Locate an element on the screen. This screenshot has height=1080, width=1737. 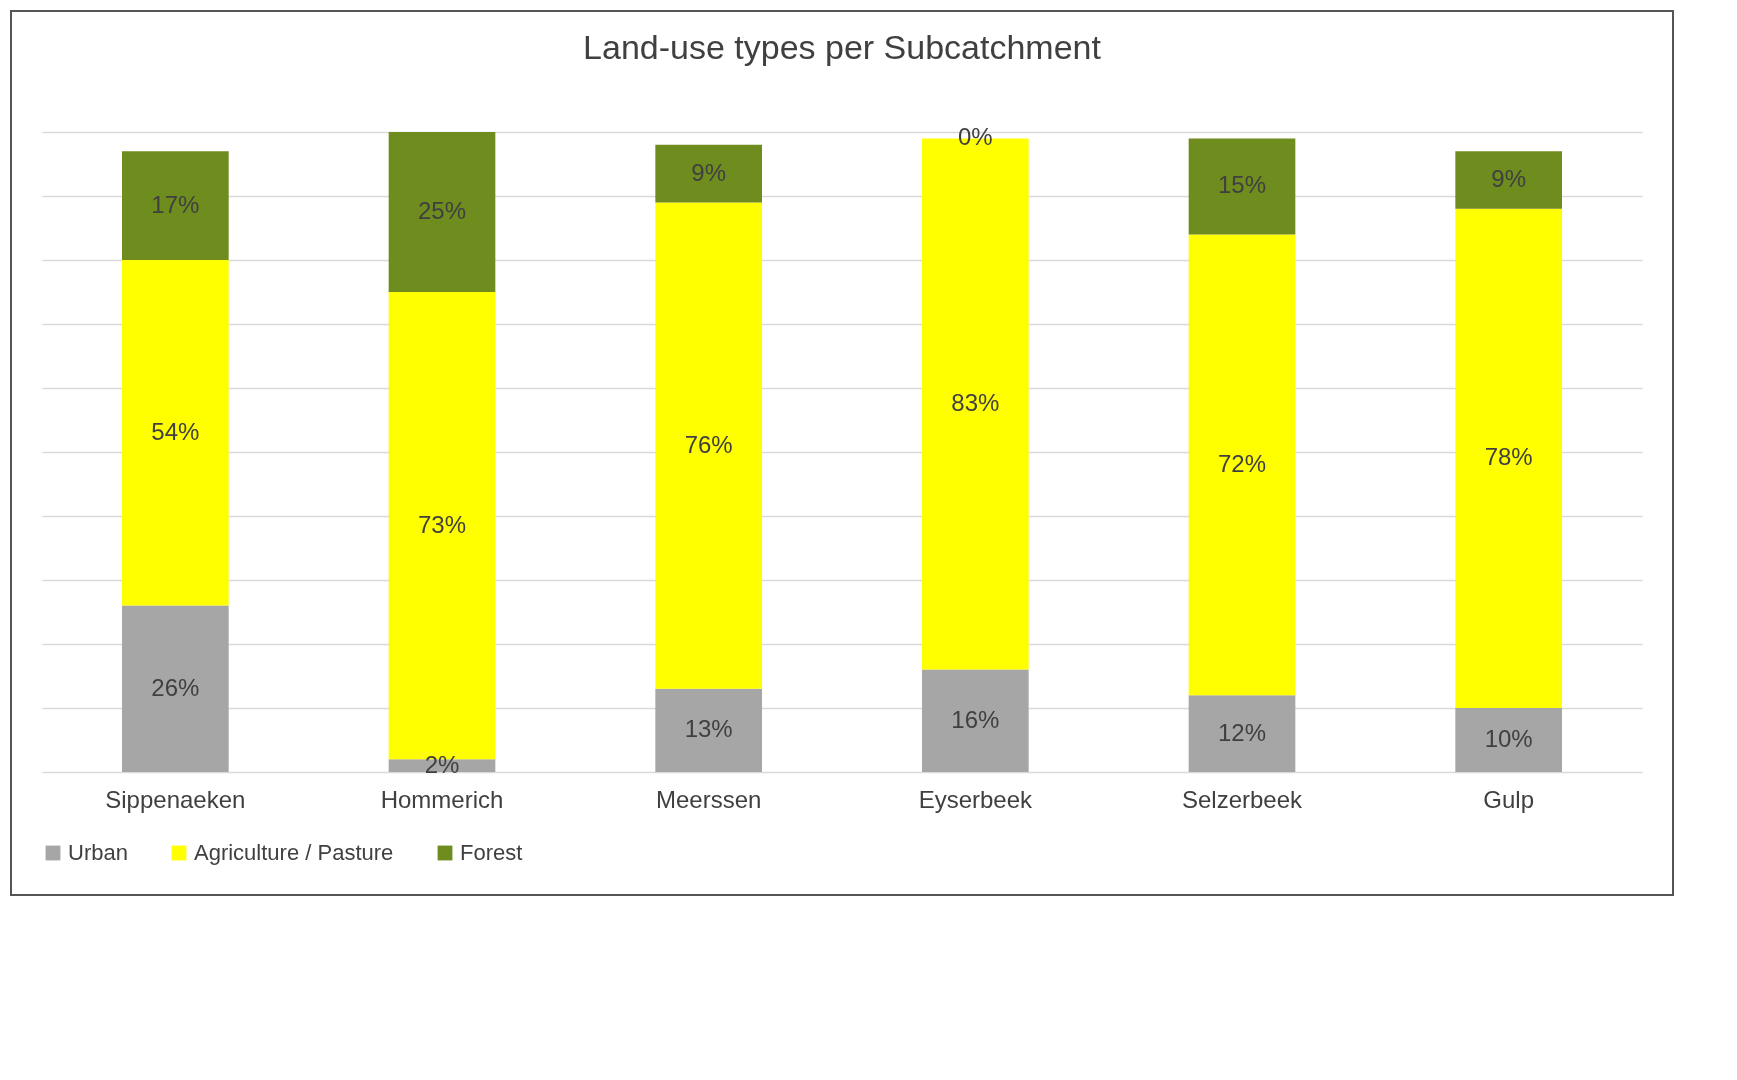
data-label: 26% is located at coordinates (175, 687).